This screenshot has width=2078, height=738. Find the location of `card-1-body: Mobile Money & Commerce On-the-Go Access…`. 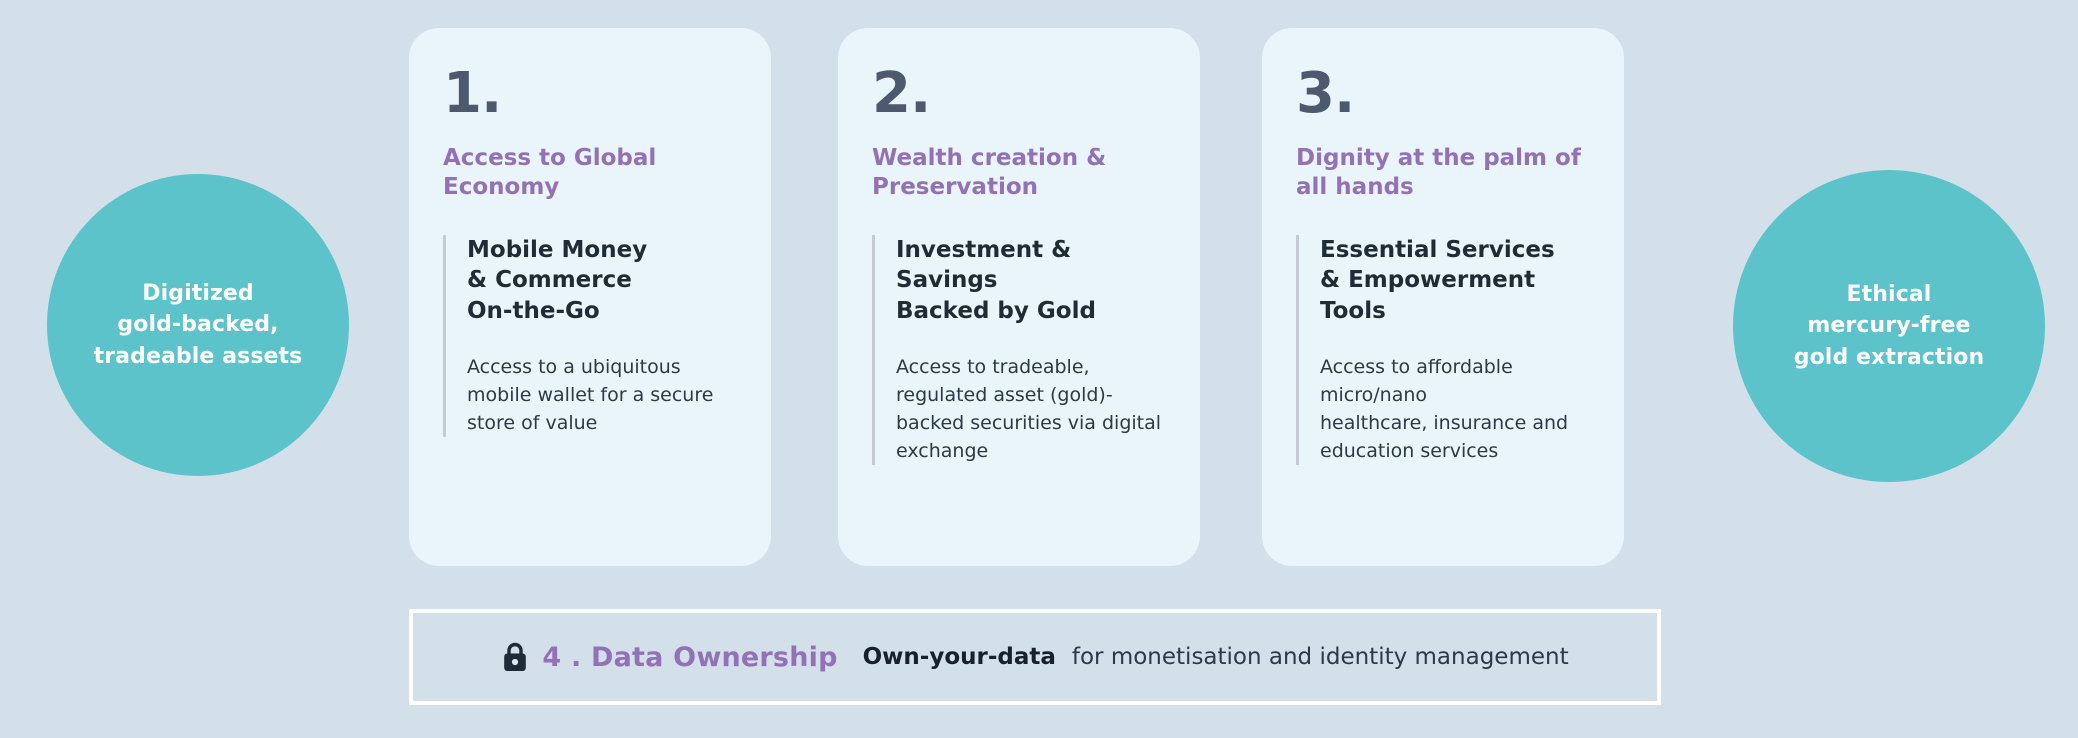

card-1-body: Mobile Money & Commerce On-the-Go Access… is located at coordinates (590, 335).